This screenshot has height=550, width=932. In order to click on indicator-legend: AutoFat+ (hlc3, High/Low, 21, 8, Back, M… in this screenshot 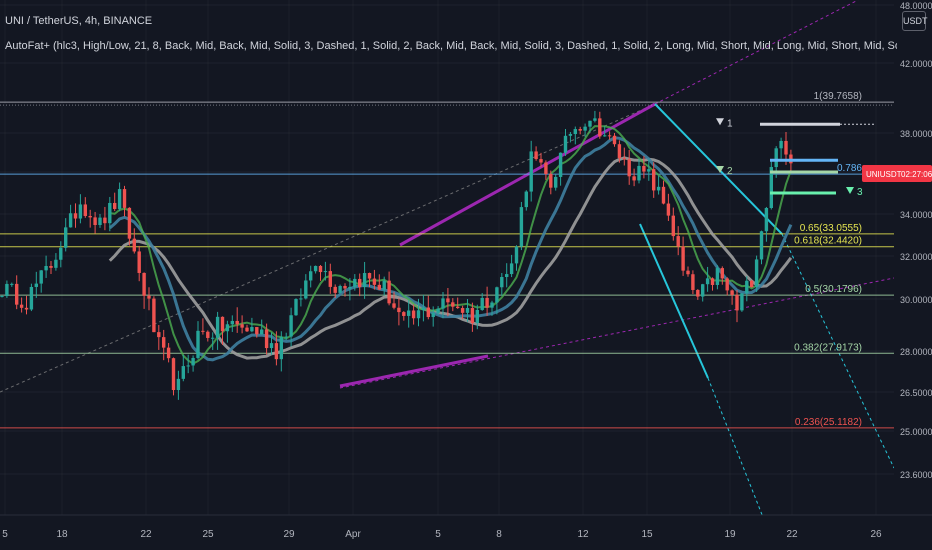, I will do `click(451, 46)`.